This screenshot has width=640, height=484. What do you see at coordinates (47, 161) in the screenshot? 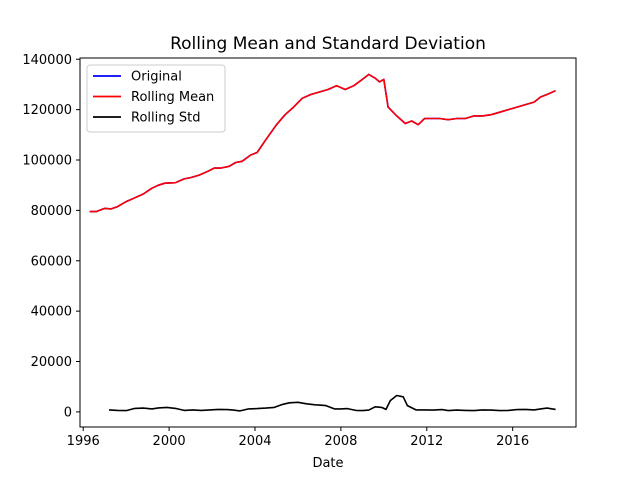
I see `y-tick-label: 100000` at bounding box center [47, 161].